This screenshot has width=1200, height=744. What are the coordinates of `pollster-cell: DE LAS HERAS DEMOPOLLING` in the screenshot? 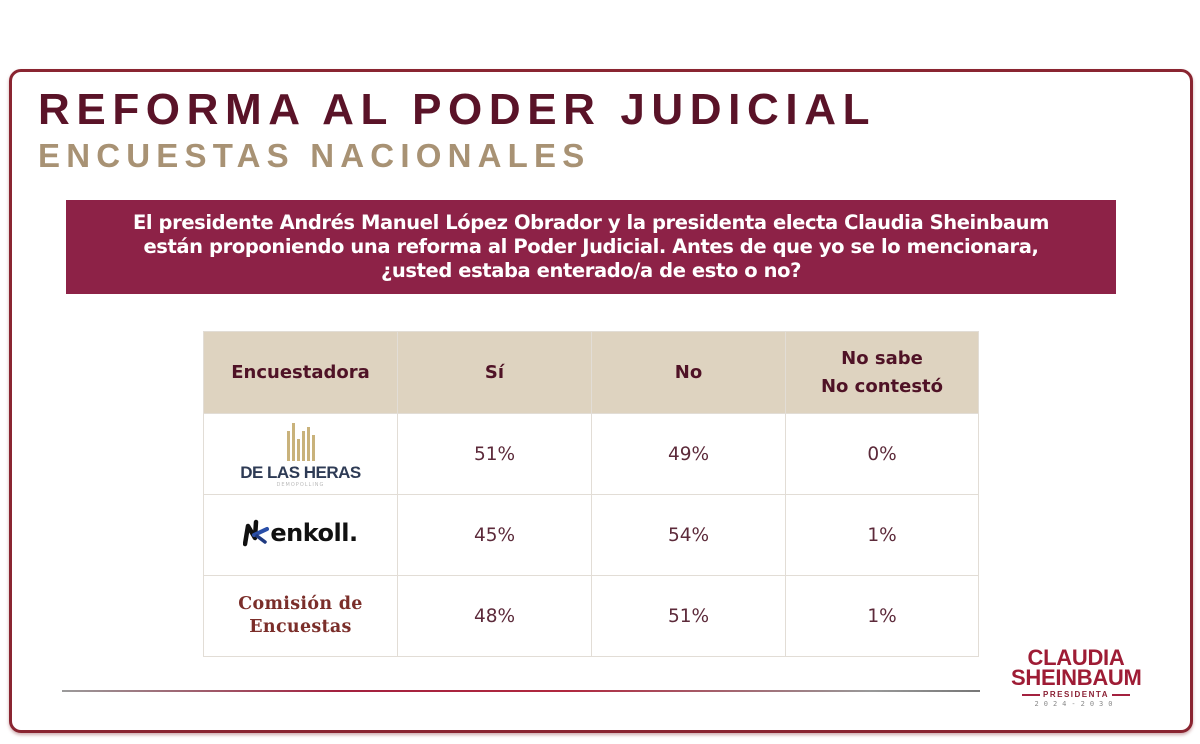 It's located at (300, 454).